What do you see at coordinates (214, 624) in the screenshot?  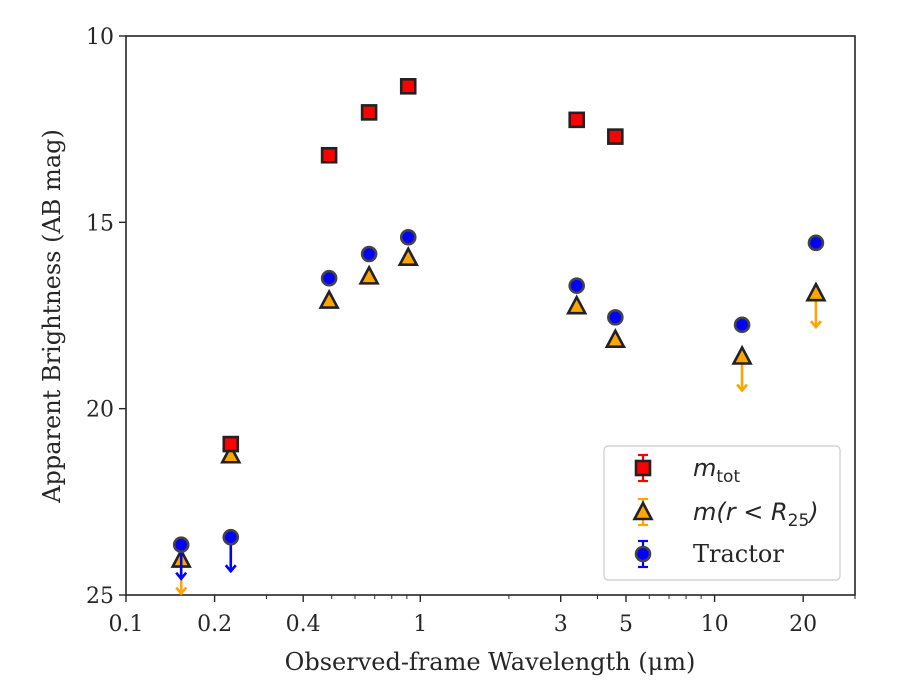 I see `x-tick-label: 0.2` at bounding box center [214, 624].